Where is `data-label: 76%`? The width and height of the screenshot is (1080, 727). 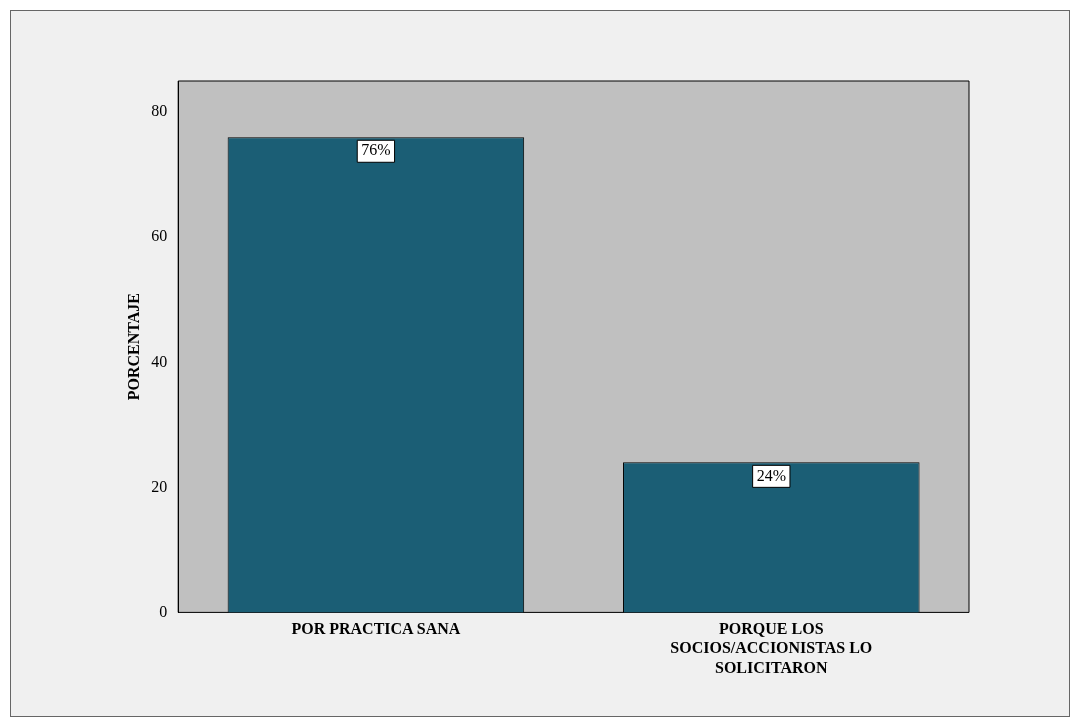
data-label: 76% is located at coordinates (376, 150).